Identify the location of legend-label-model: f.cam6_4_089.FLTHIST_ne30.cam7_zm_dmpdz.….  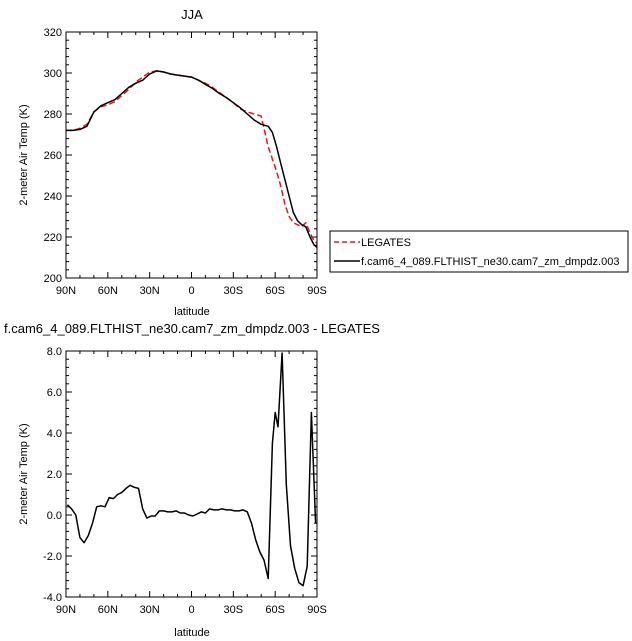
(490, 262).